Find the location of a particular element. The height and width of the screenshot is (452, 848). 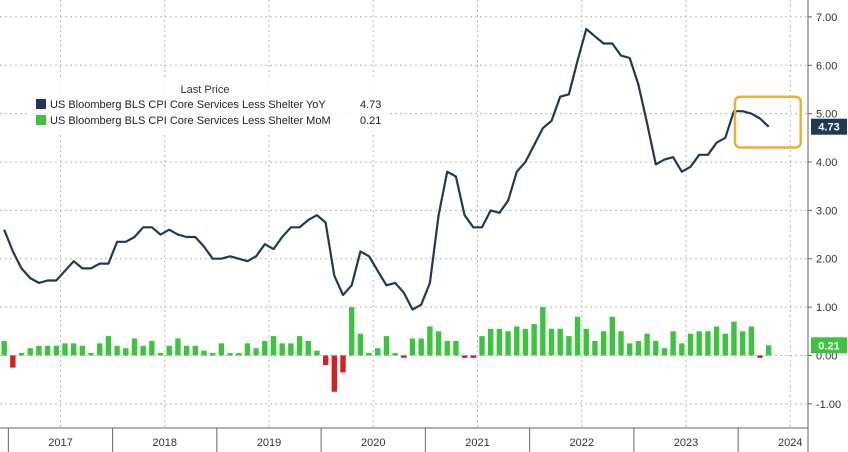

y-tick-label-8: 7.00 is located at coordinates (826, 18).